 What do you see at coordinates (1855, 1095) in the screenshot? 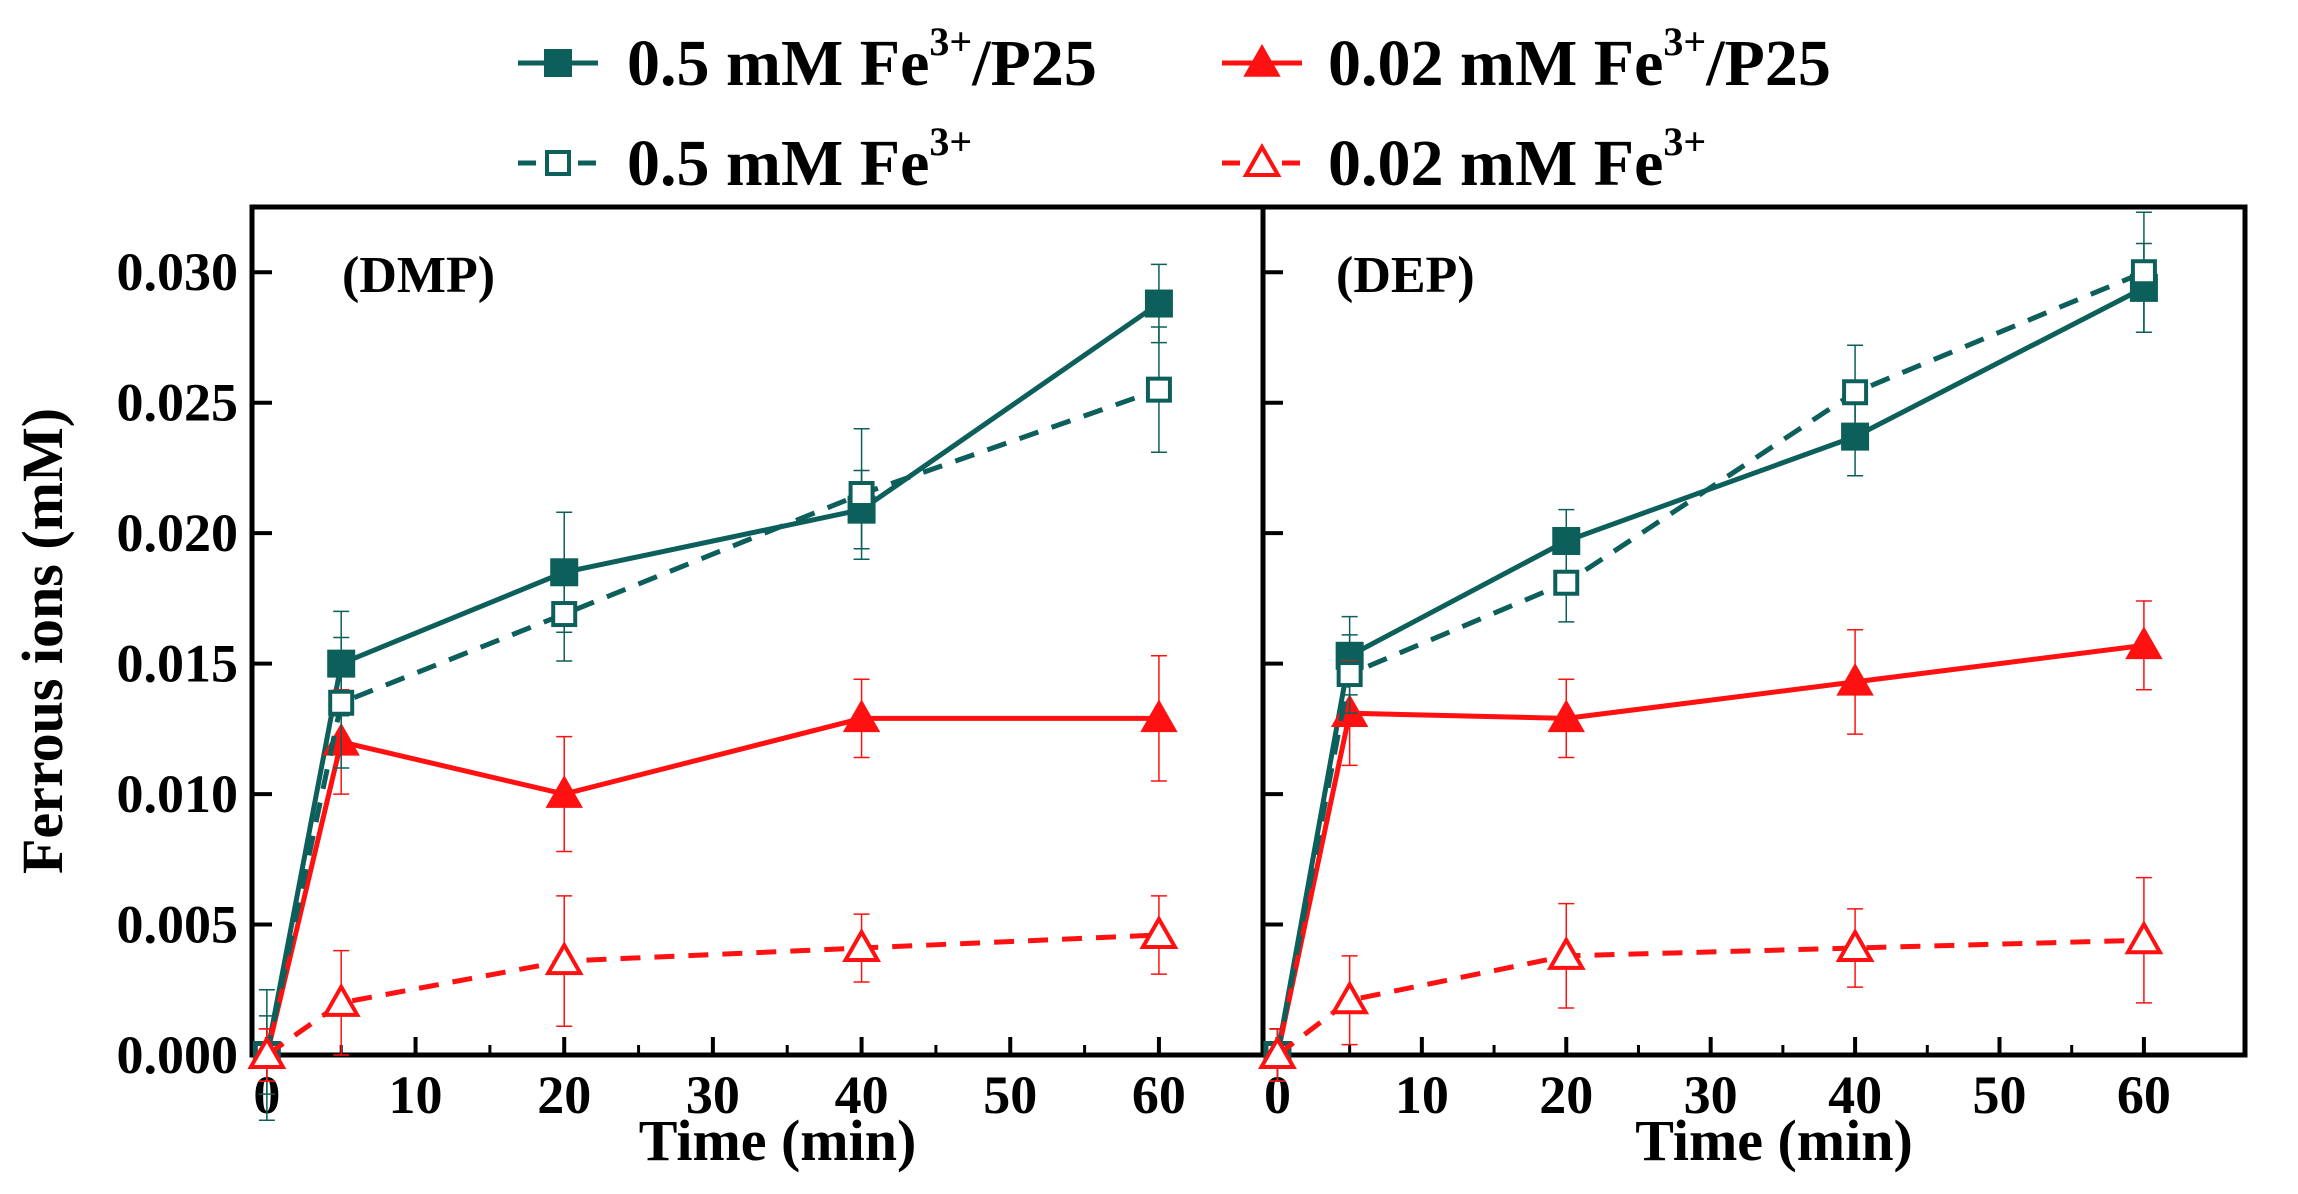
I see `x-tick-label-1-4: 40` at bounding box center [1855, 1095].